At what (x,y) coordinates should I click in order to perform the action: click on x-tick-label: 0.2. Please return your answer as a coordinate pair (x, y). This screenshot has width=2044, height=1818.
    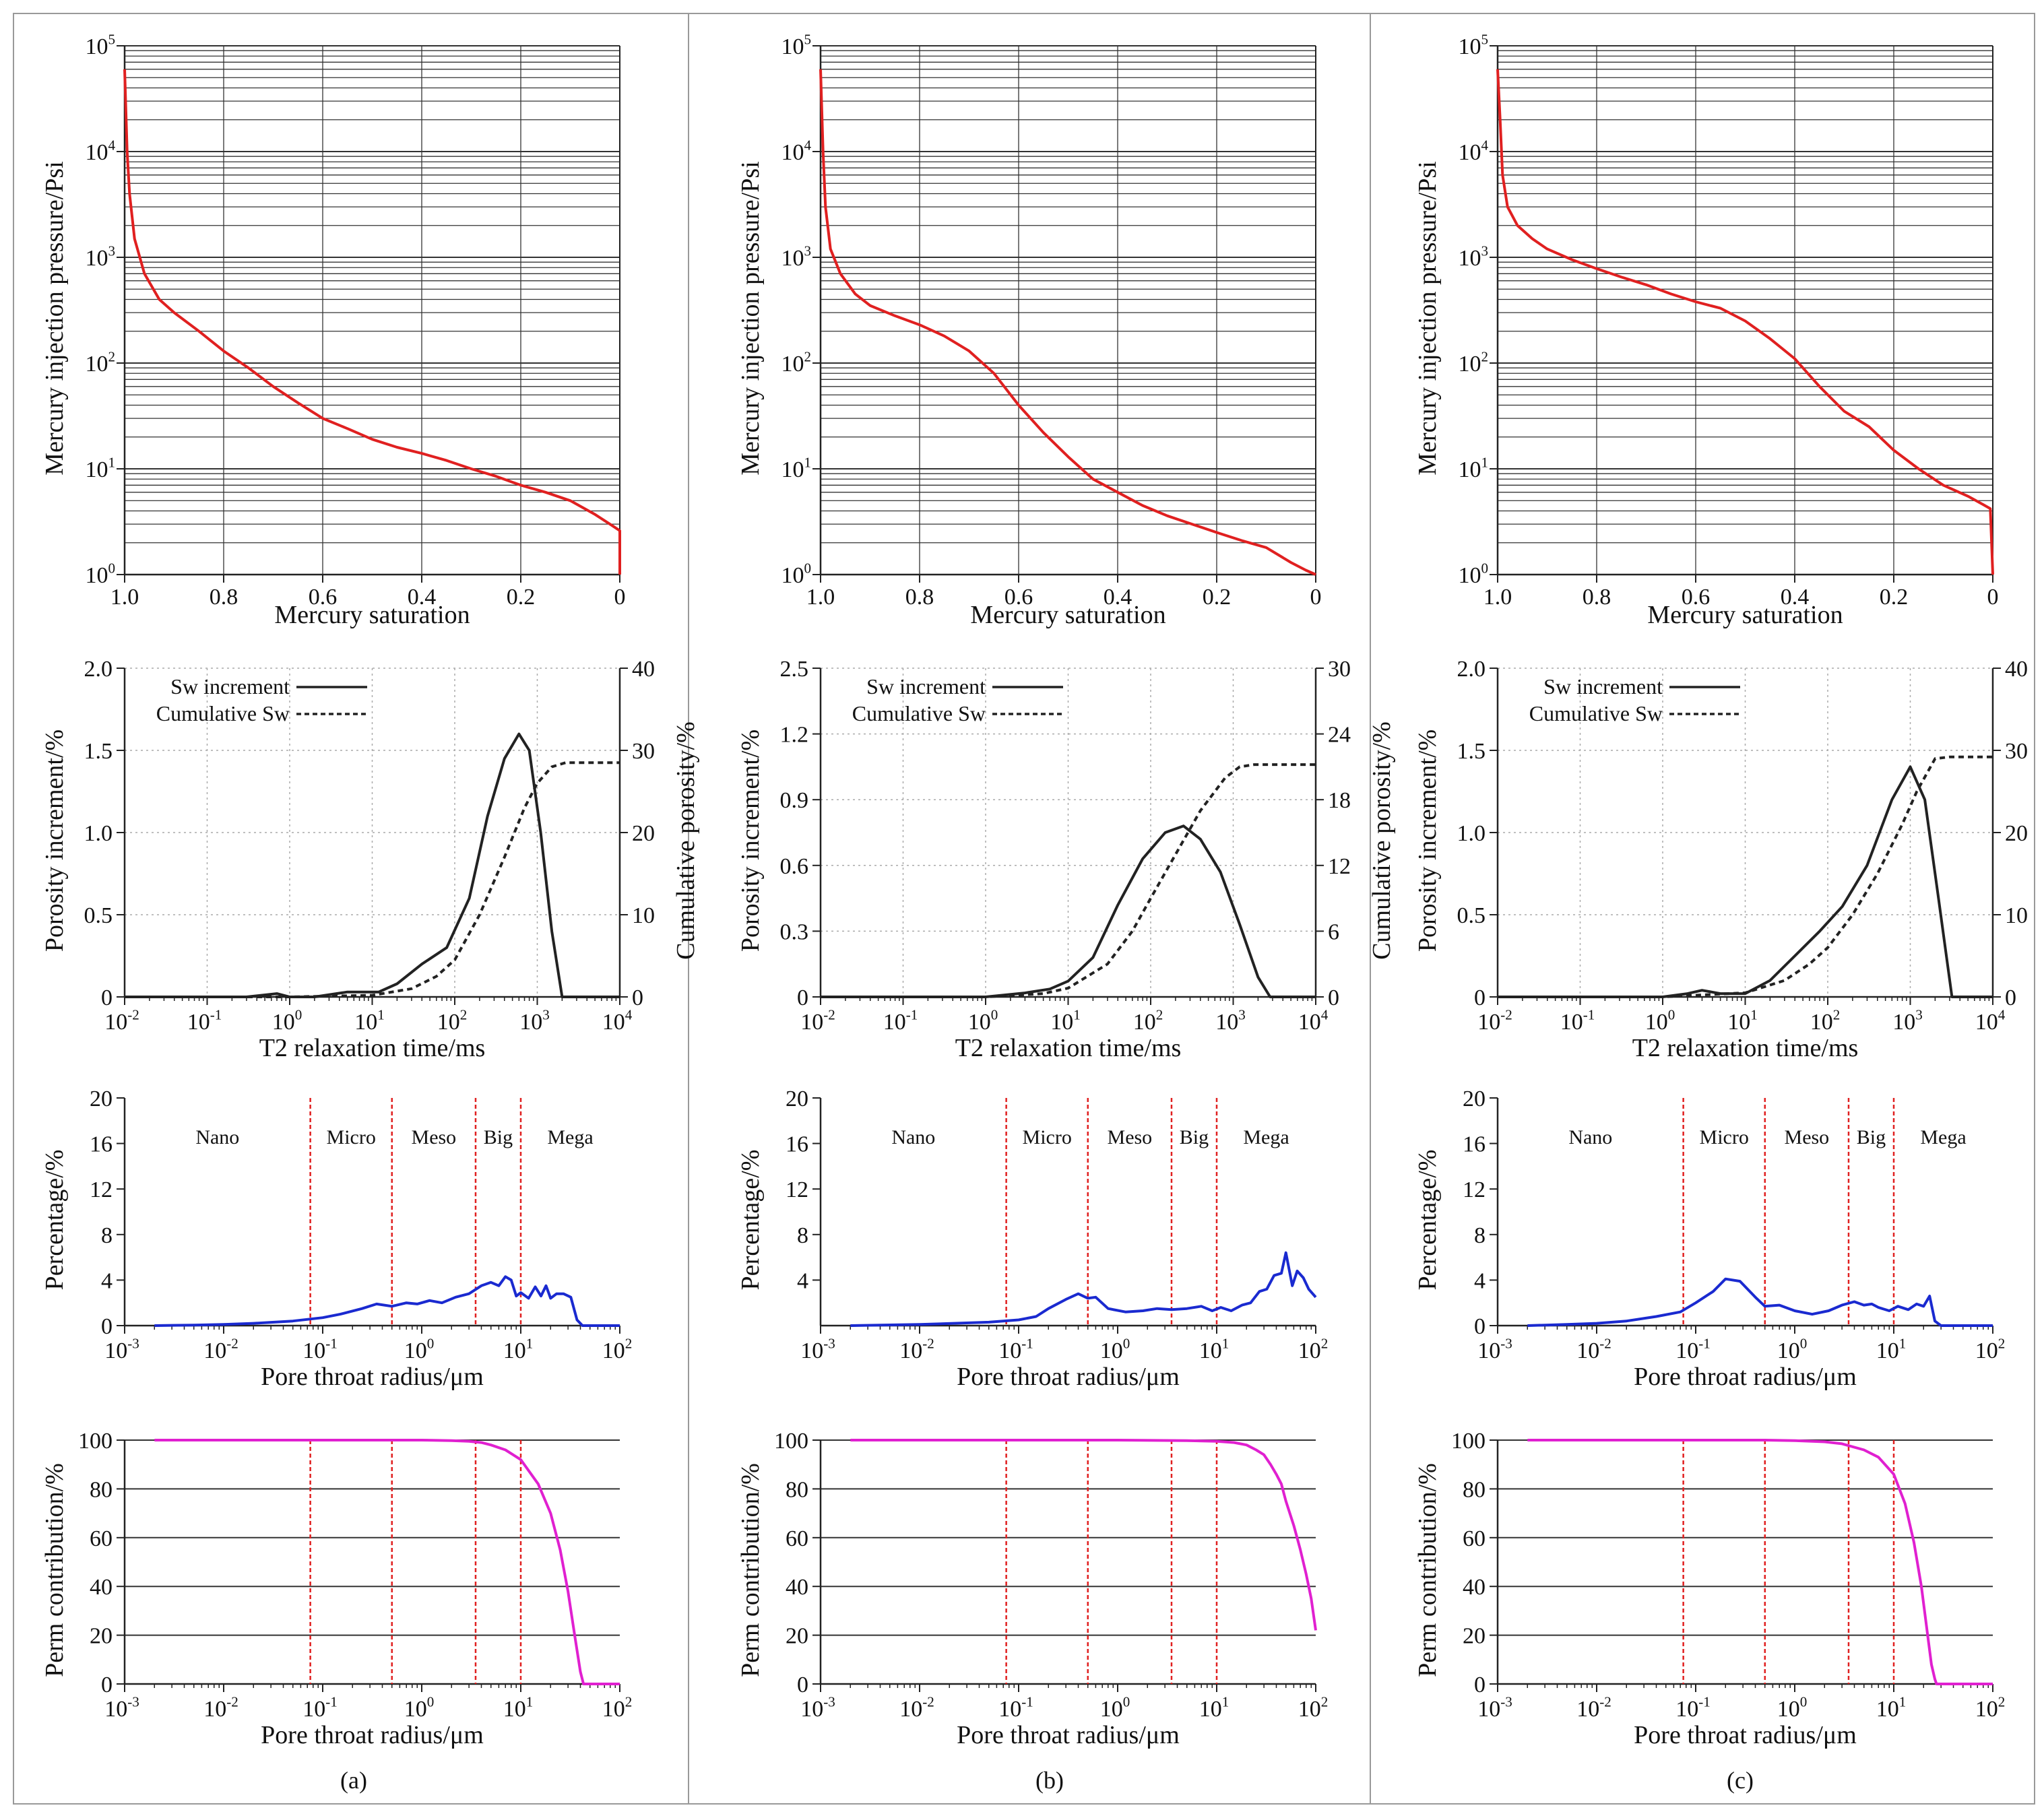
    Looking at the image, I should click on (1217, 597).